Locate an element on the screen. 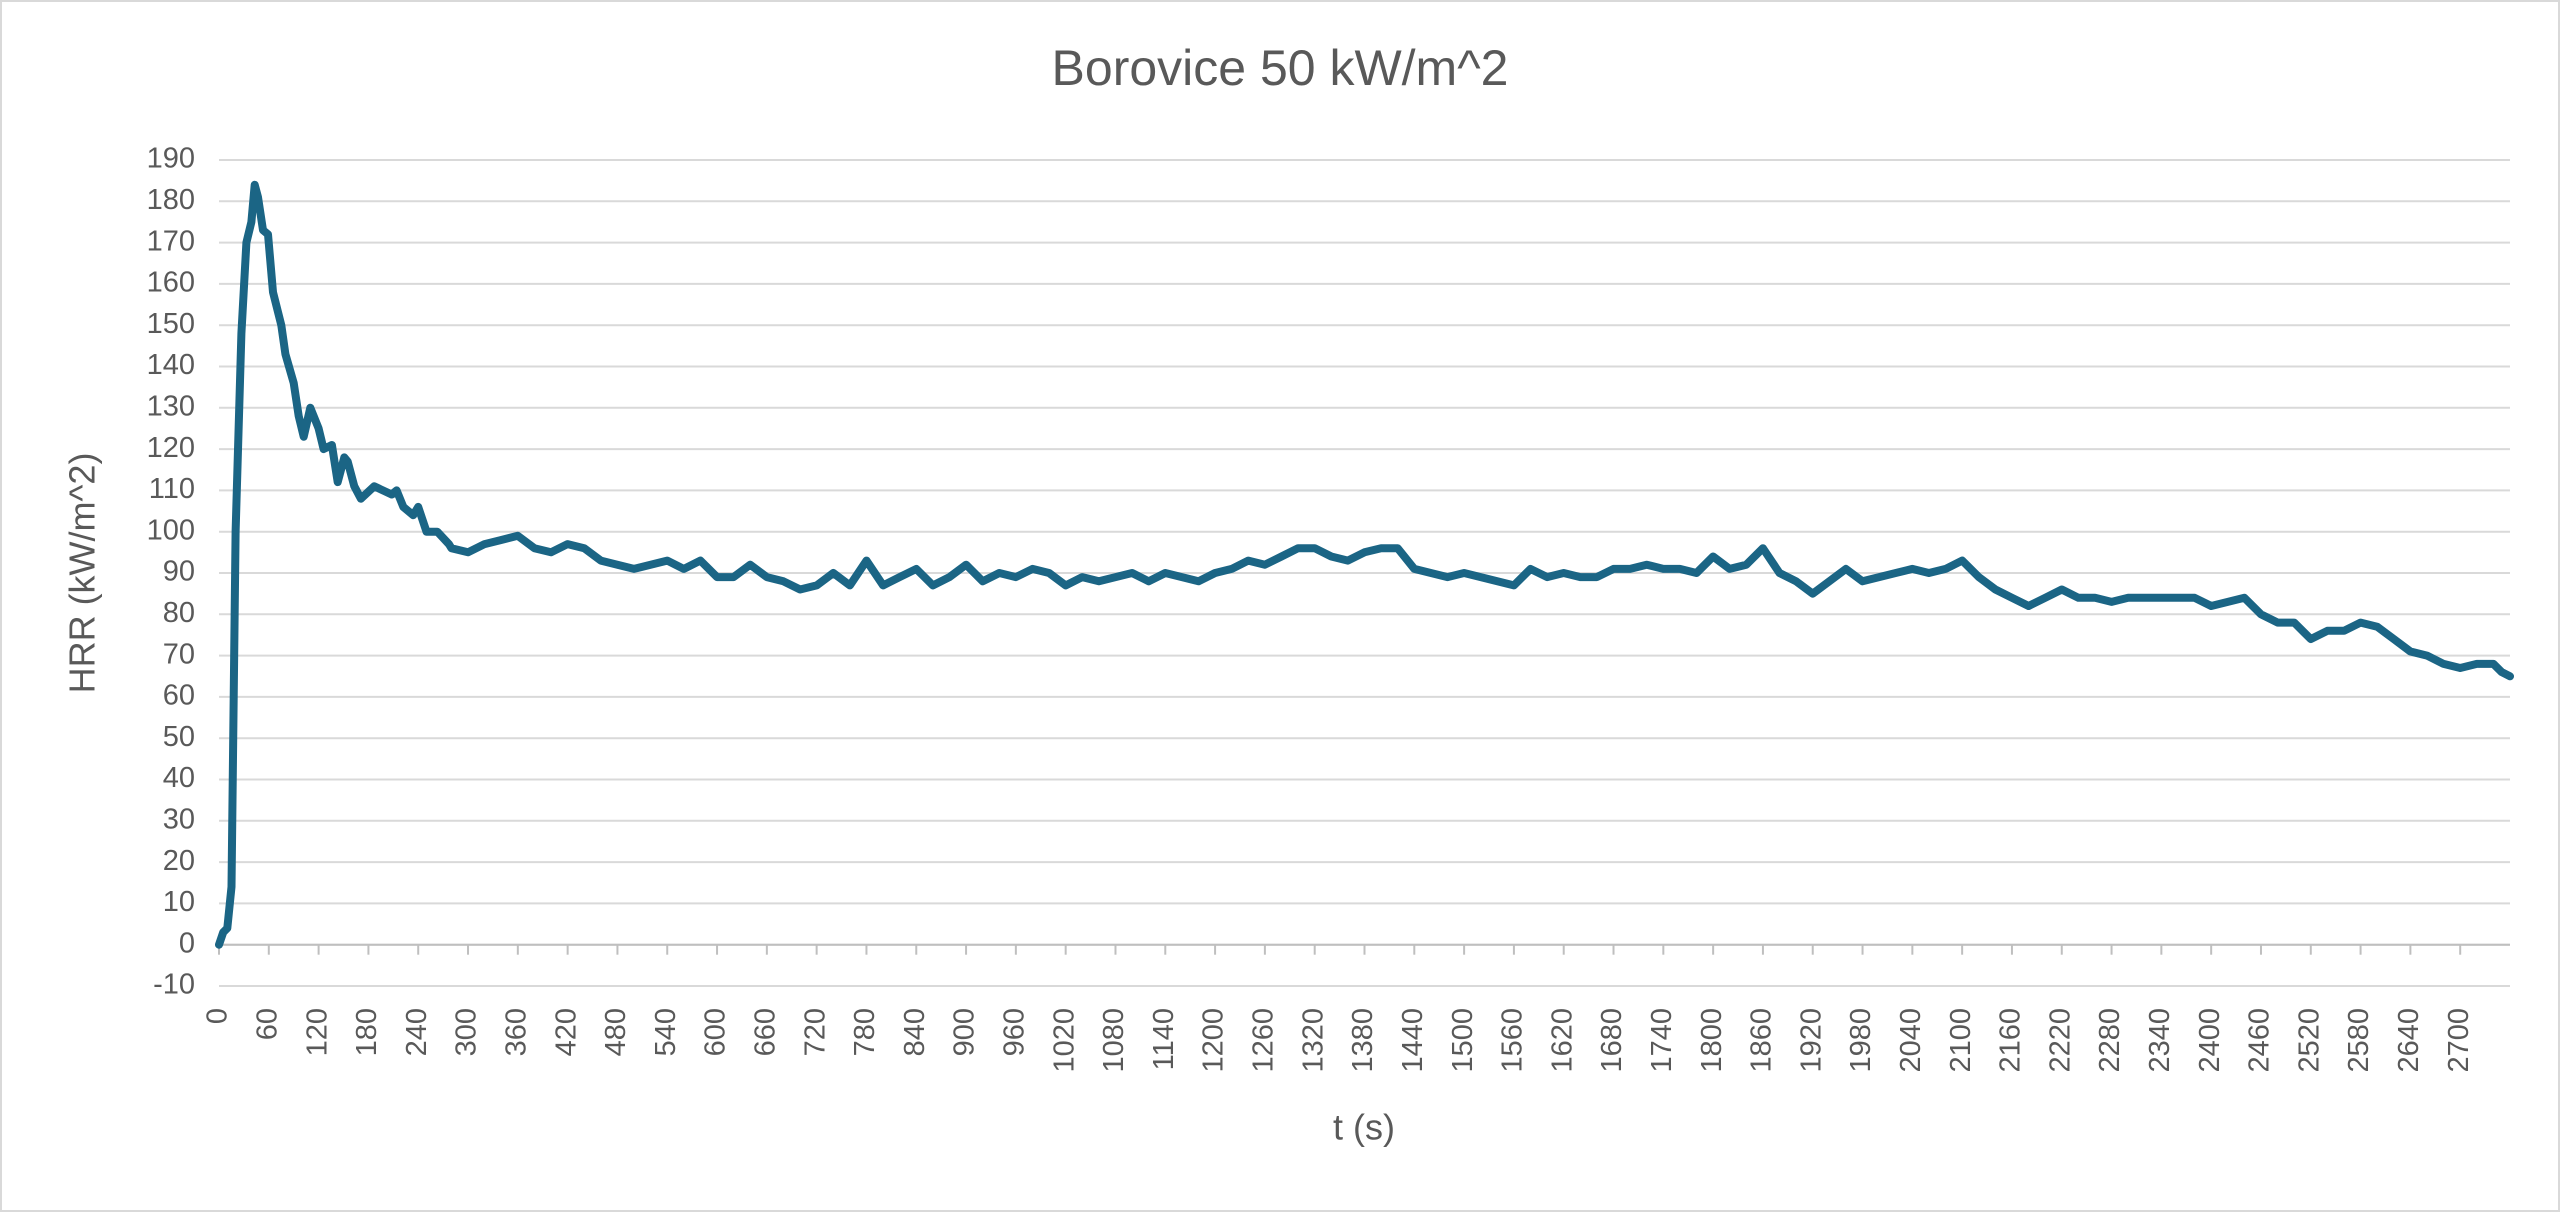  y-tick-label: 190 is located at coordinates (171, 159).